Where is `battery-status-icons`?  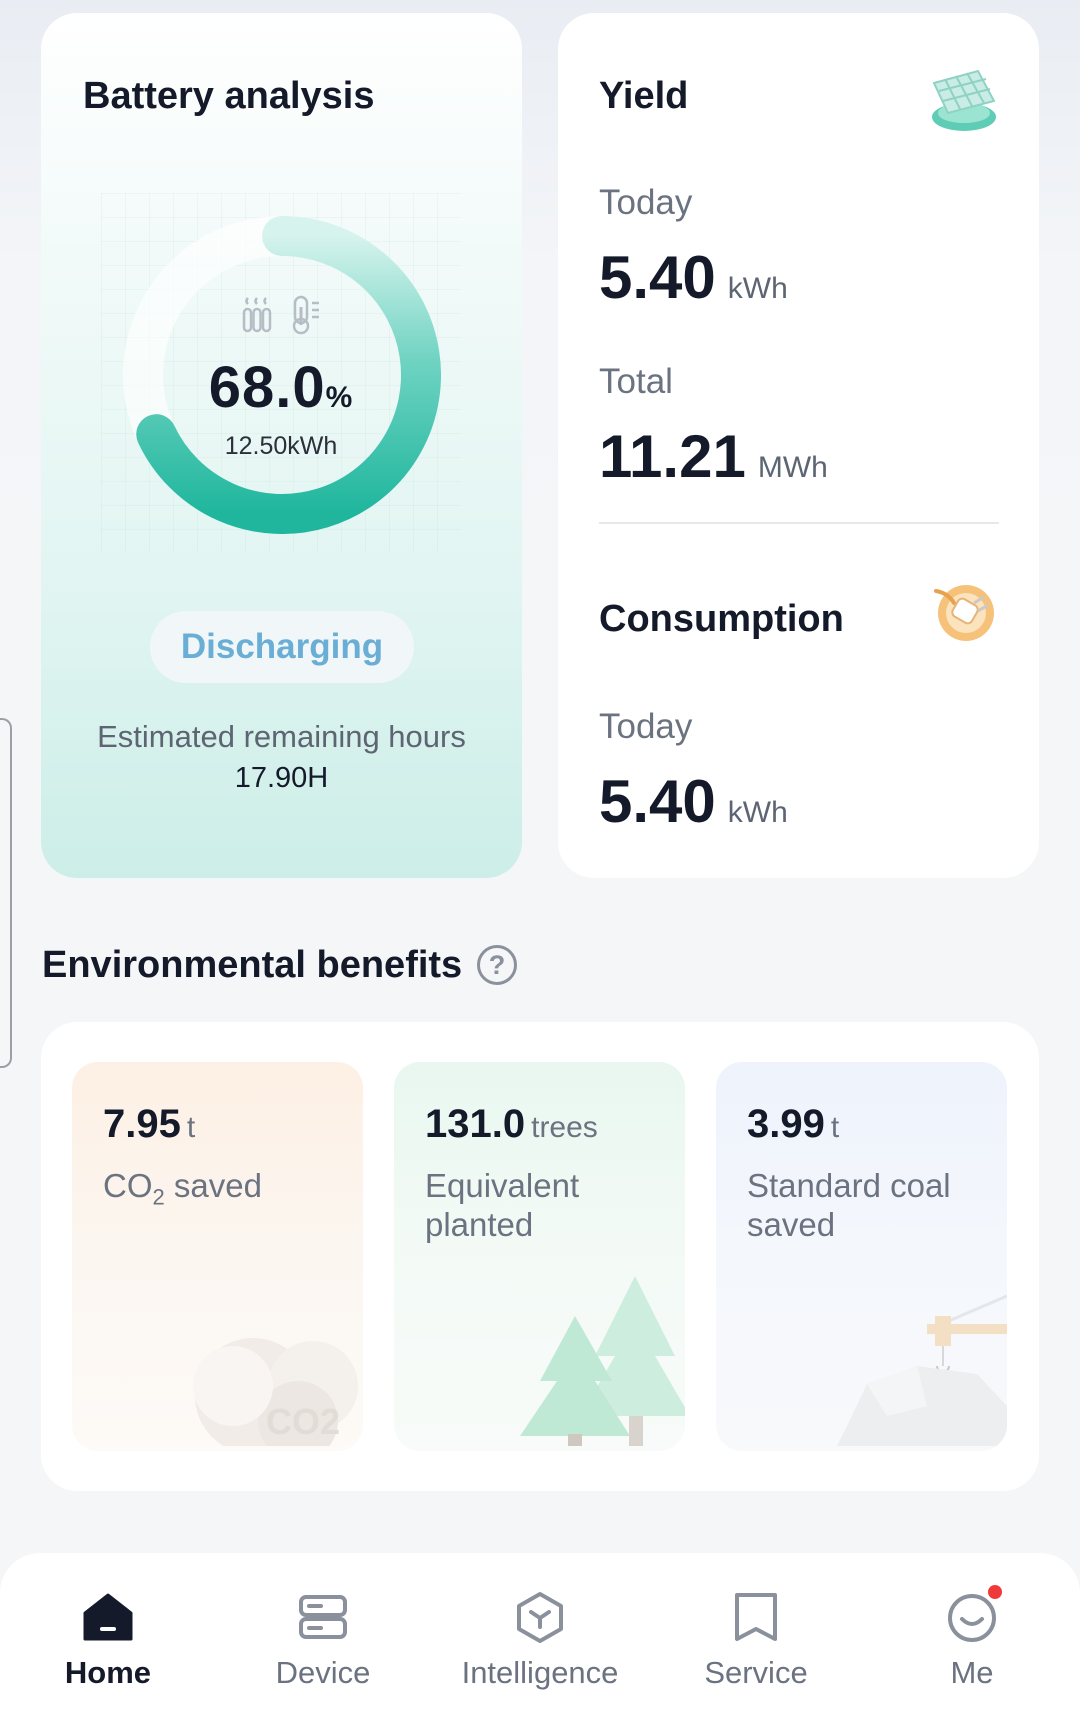
battery-status-icons is located at coordinates (281, 317).